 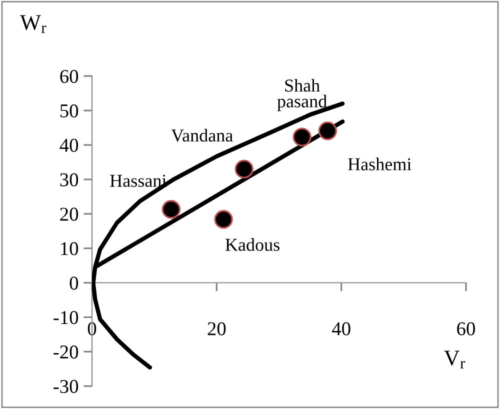 What do you see at coordinates (380, 164) in the screenshot?
I see `annotation: Hashemi` at bounding box center [380, 164].